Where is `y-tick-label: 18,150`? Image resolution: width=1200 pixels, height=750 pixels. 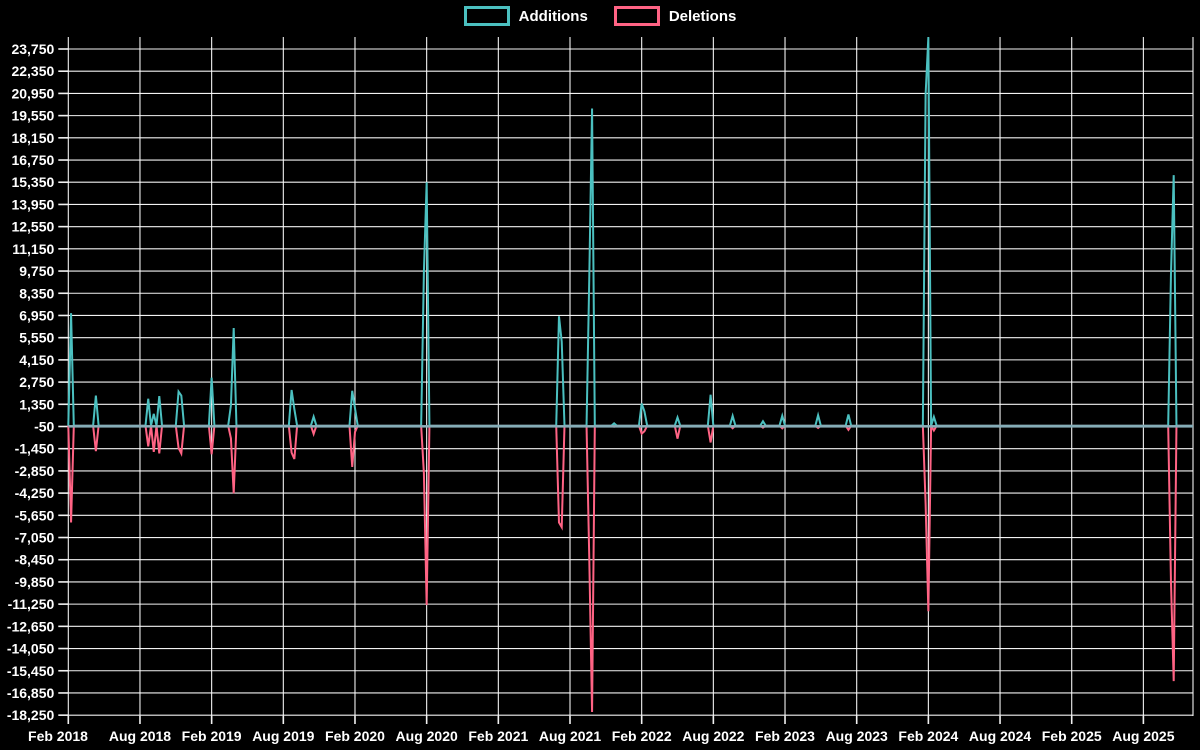
y-tick-label: 18,150 is located at coordinates (32, 138).